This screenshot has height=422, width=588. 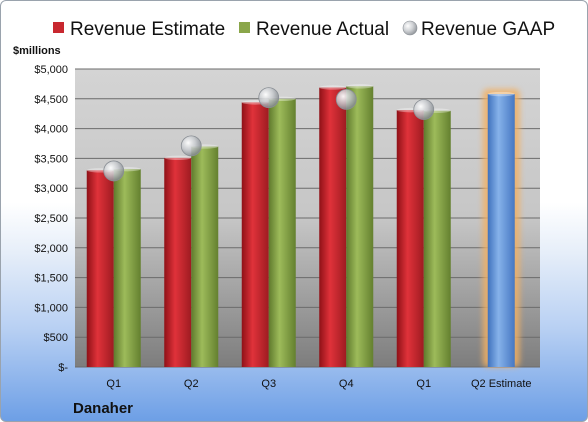 I want to click on x-tick-label: Q2, so click(x=191, y=384).